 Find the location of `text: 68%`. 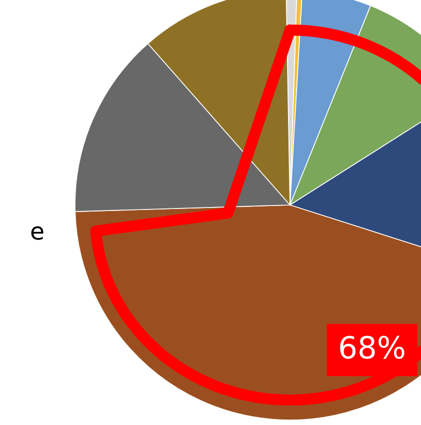

text: 68% is located at coordinates (372, 347).